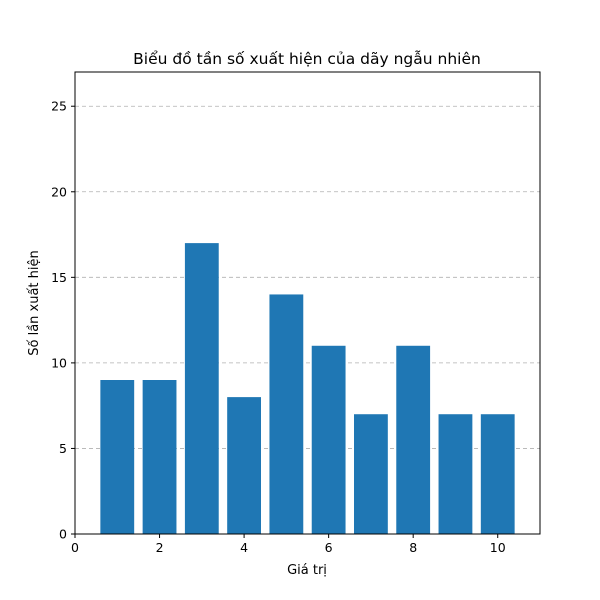  I want to click on y-tick-label: 15, so click(59, 277).